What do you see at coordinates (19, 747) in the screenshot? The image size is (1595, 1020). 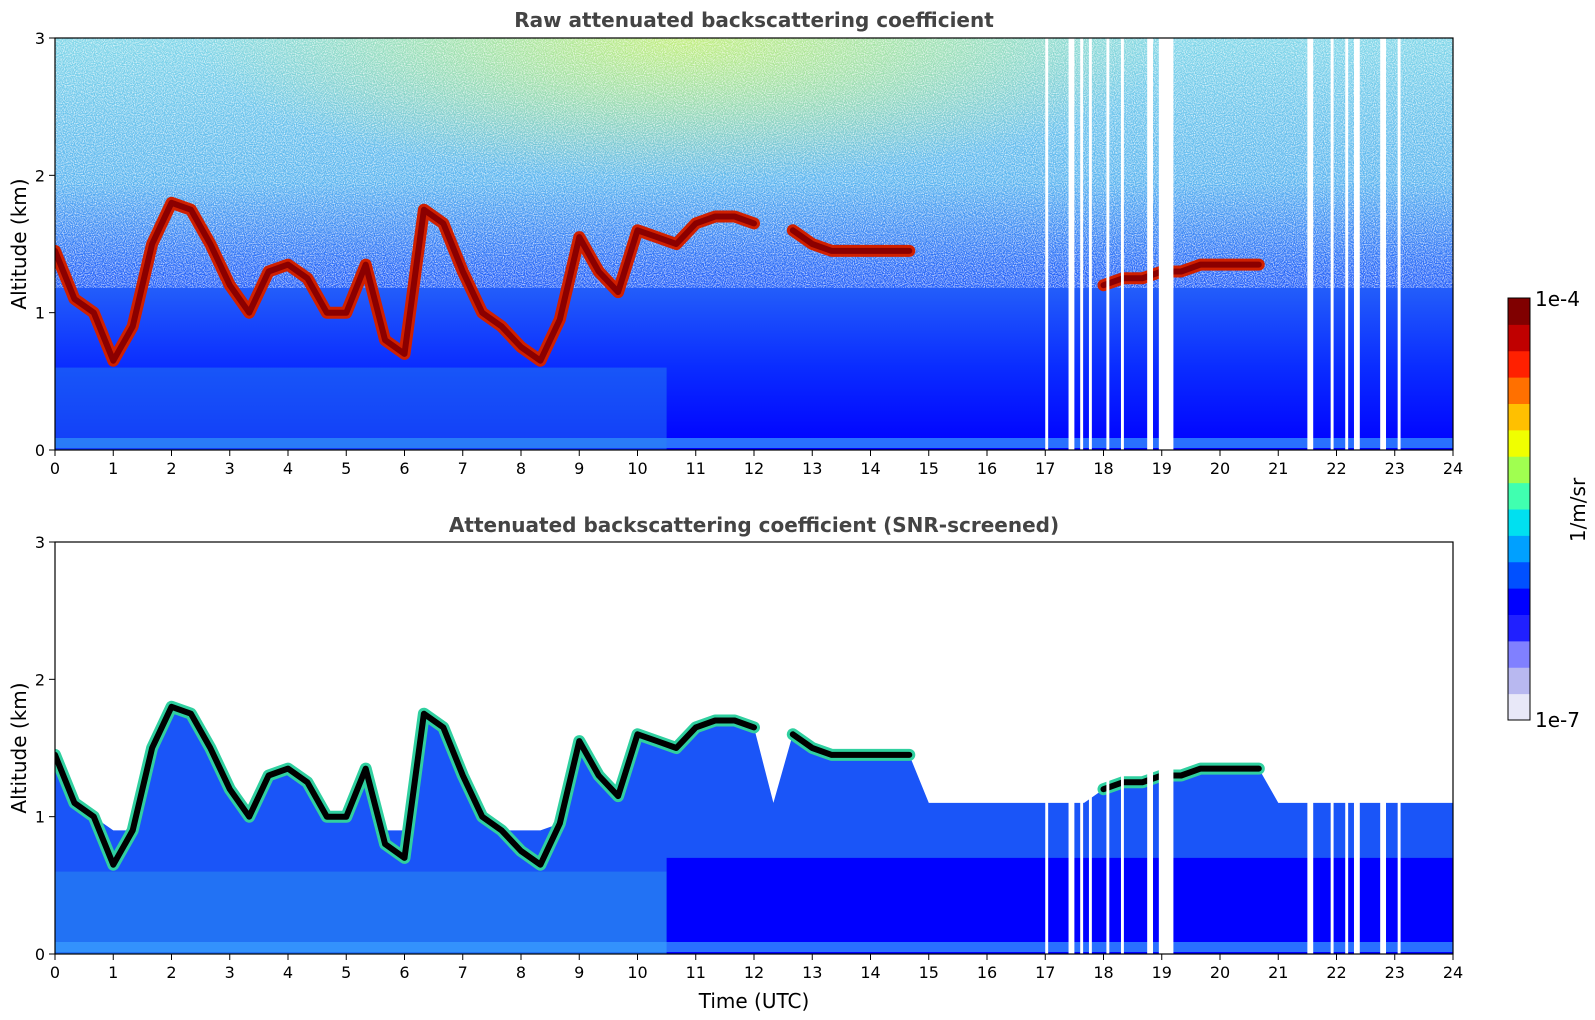 I see `panel2-ylabel: Altitude (km)` at bounding box center [19, 747].